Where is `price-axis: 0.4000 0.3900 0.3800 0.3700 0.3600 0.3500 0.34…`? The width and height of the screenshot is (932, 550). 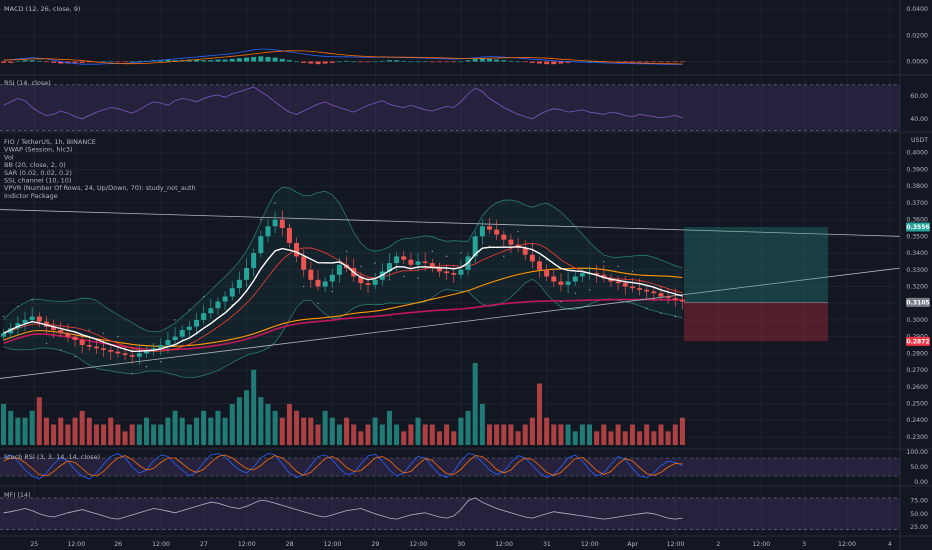 price-axis: 0.4000 0.3900 0.3800 0.3700 0.3600 0.3500 0.34… is located at coordinates (918, 268).